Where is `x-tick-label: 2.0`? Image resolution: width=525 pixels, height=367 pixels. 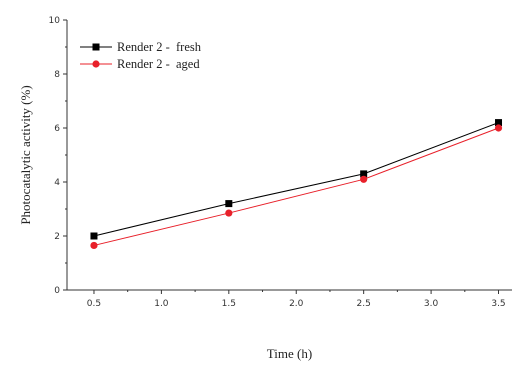
x-tick-label: 2.0 is located at coordinates (296, 304).